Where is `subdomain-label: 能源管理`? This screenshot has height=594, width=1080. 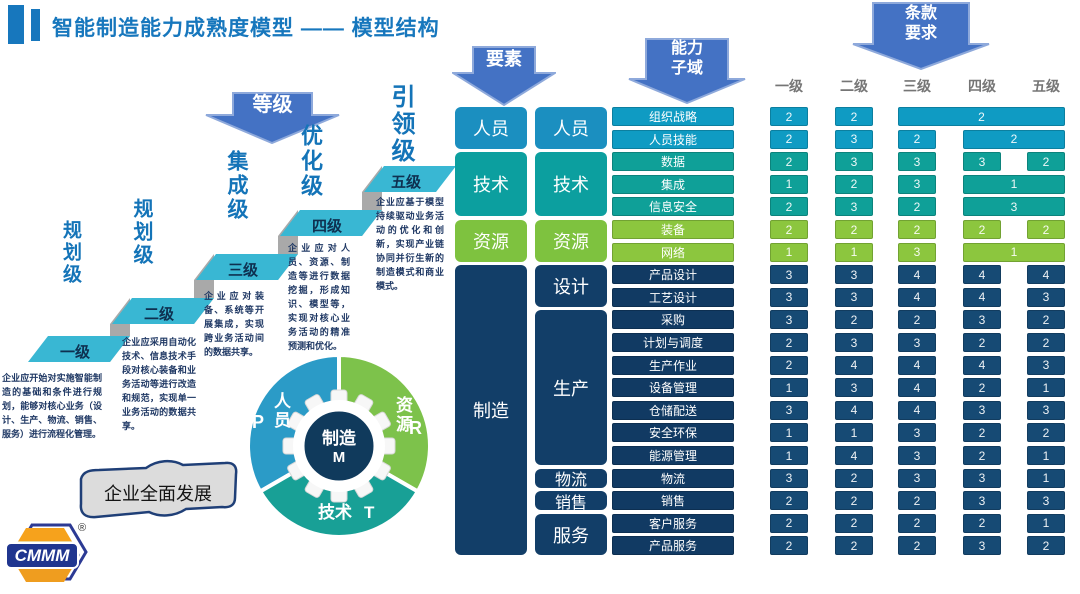
subdomain-label: 能源管理 is located at coordinates (673, 455).